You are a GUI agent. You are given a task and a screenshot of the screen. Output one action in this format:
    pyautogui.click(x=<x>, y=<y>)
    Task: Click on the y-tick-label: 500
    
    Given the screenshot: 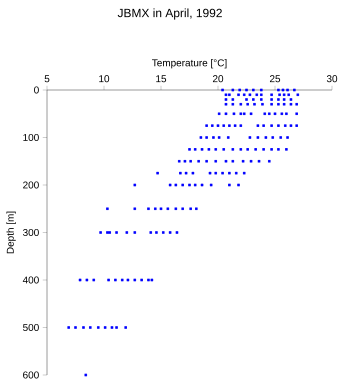 What is the action you would take?
    pyautogui.click(x=31, y=328)
    